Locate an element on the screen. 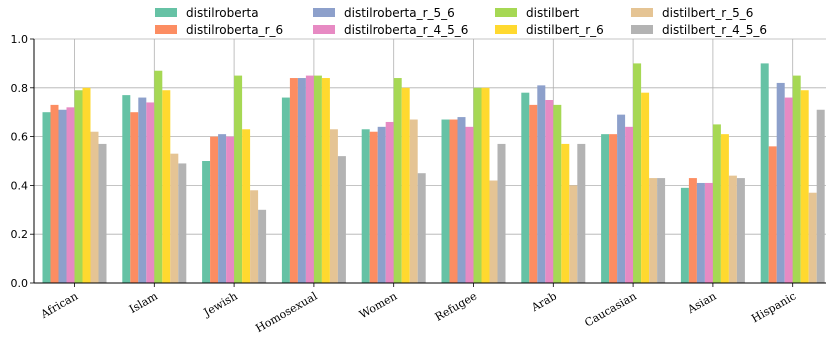 This screenshot has width=827, height=345. x-category-label: Islam is located at coordinates (143, 302).